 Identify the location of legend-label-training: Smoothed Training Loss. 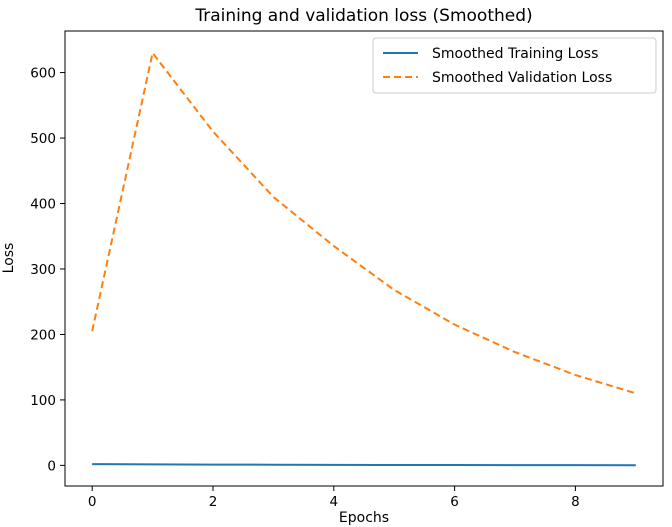
(515, 54).